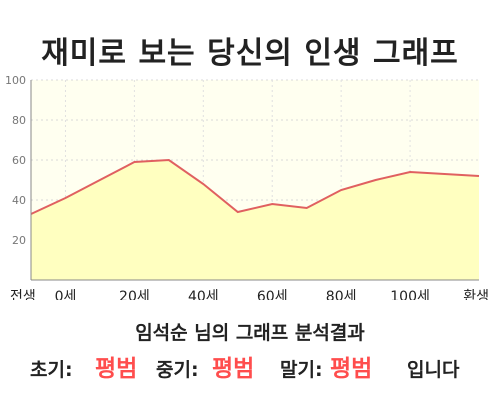 This screenshot has width=500, height=400. Describe the element at coordinates (51, 370) in the screenshot. I see `early-stage-label: 초기:` at that location.